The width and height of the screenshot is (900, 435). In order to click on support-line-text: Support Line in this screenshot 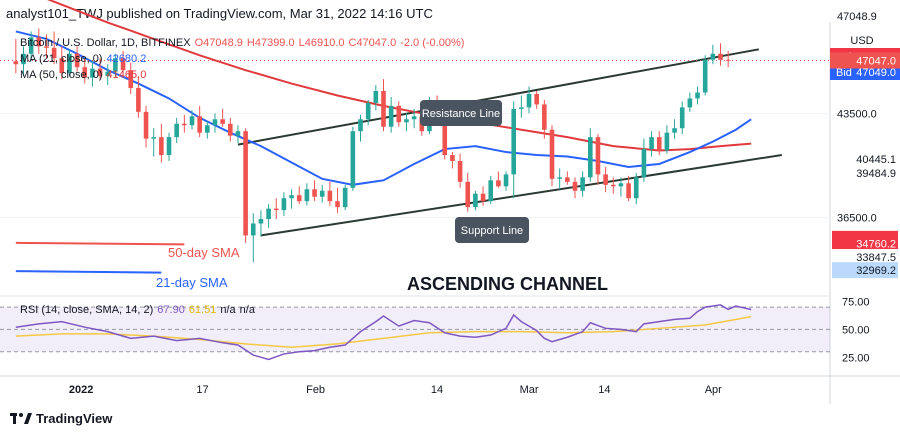, I will do `click(492, 231)`.